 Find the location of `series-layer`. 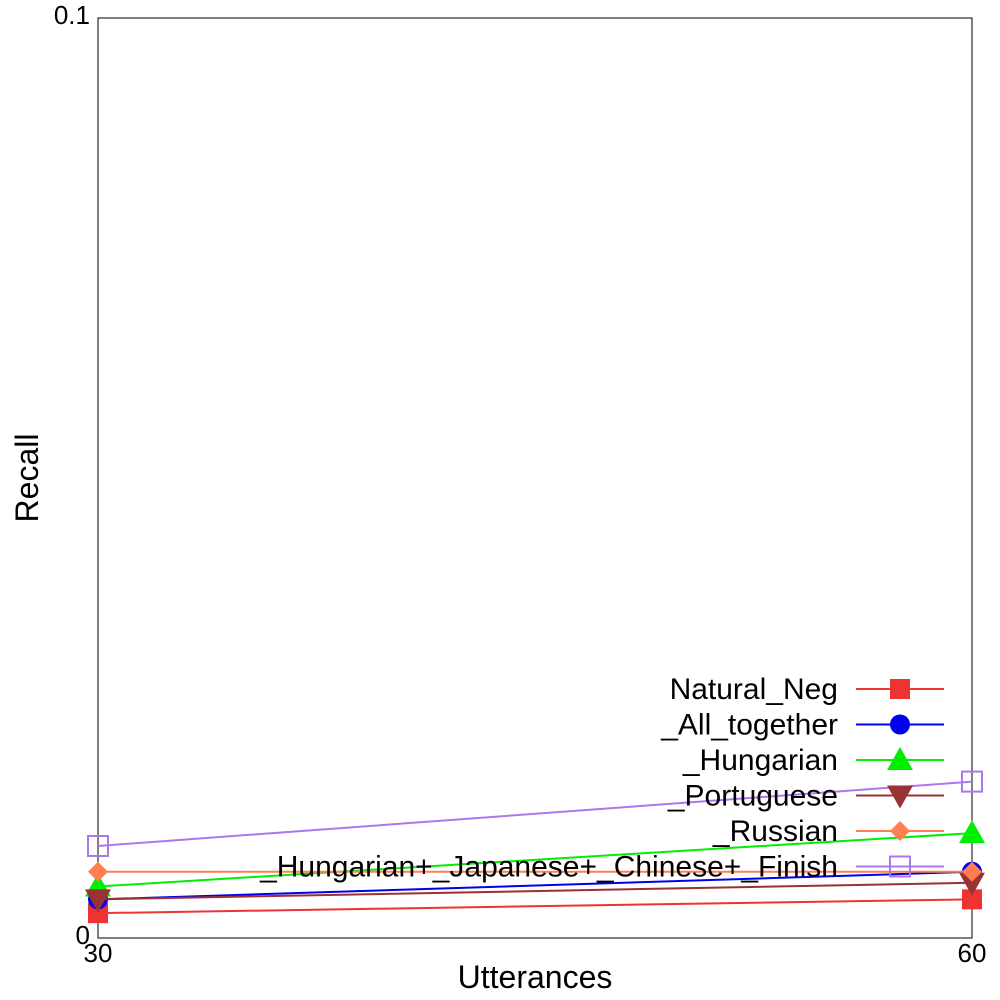

series-layer is located at coordinates (535, 847).